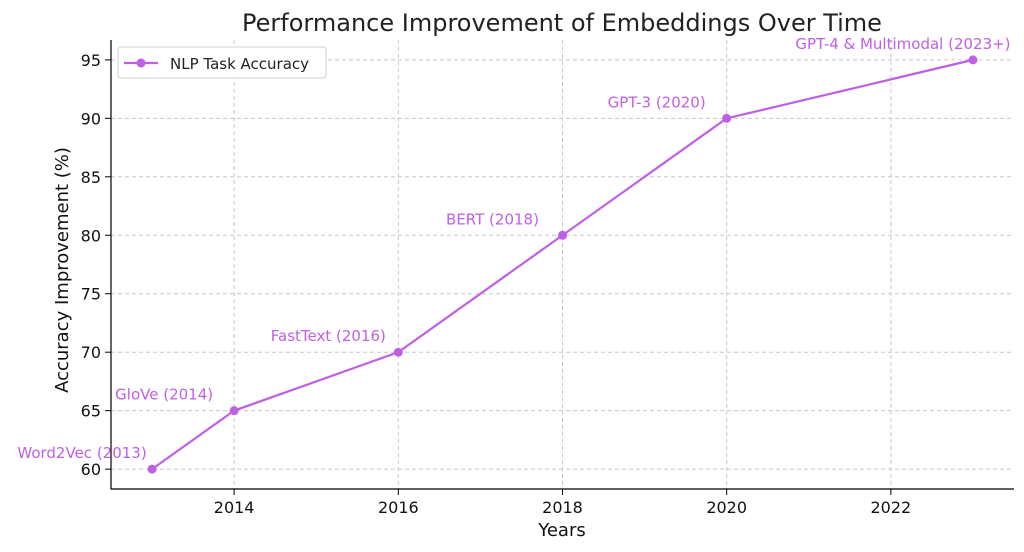 This screenshot has width=1024, height=552. Describe the element at coordinates (891, 507) in the screenshot. I see `x-tick-label: 2022` at that location.